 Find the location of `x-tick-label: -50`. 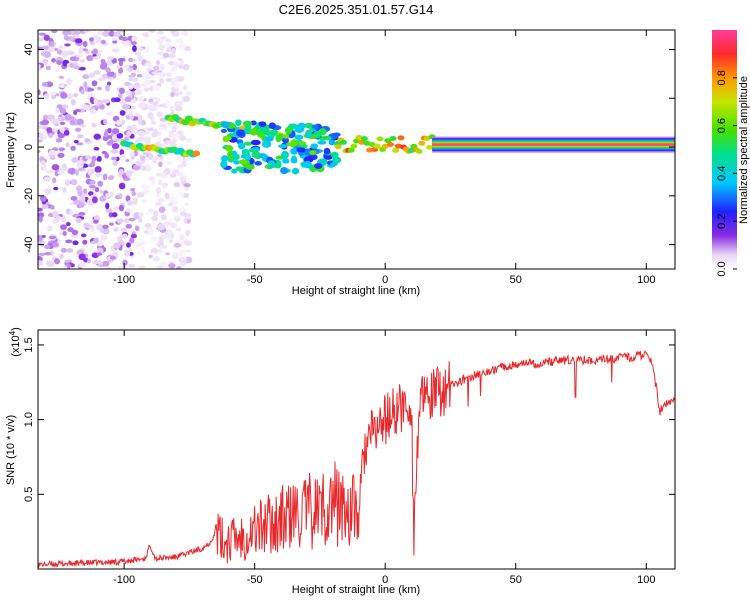

x-tick-label: -50 is located at coordinates (255, 580).